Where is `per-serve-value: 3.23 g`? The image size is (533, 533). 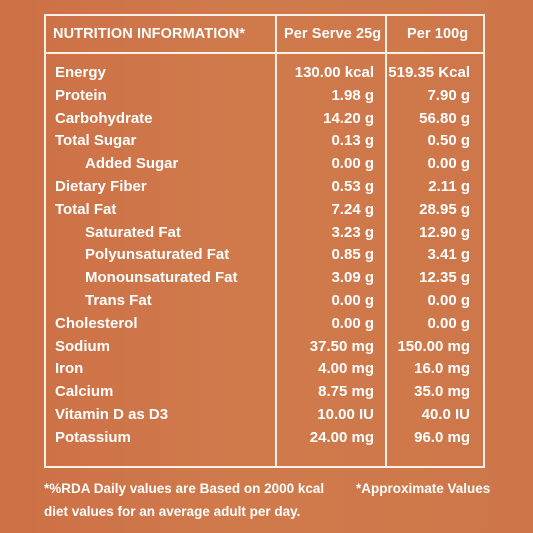 per-serve-value: 3.23 g is located at coordinates (352, 232).